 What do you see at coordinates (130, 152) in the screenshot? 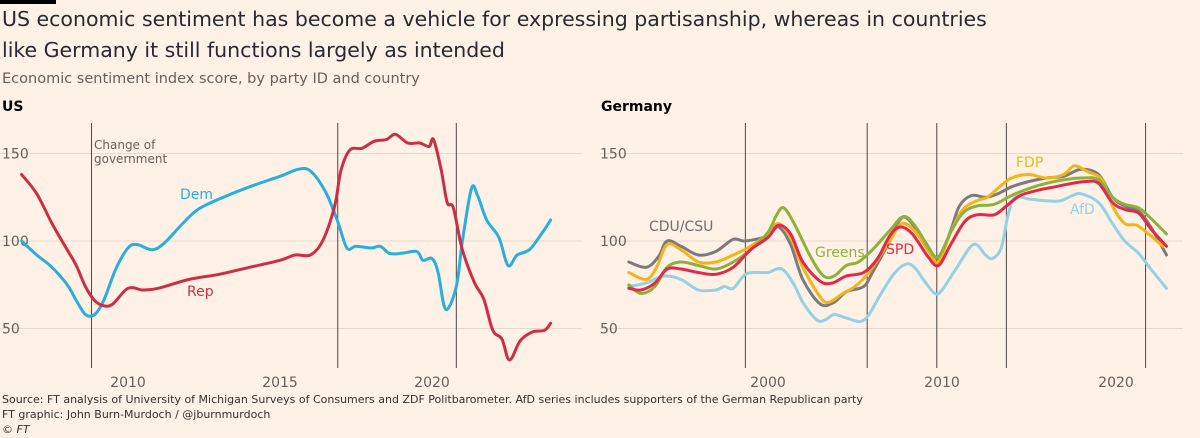
I see `change-of-government-annotation: Change of government` at bounding box center [130, 152].